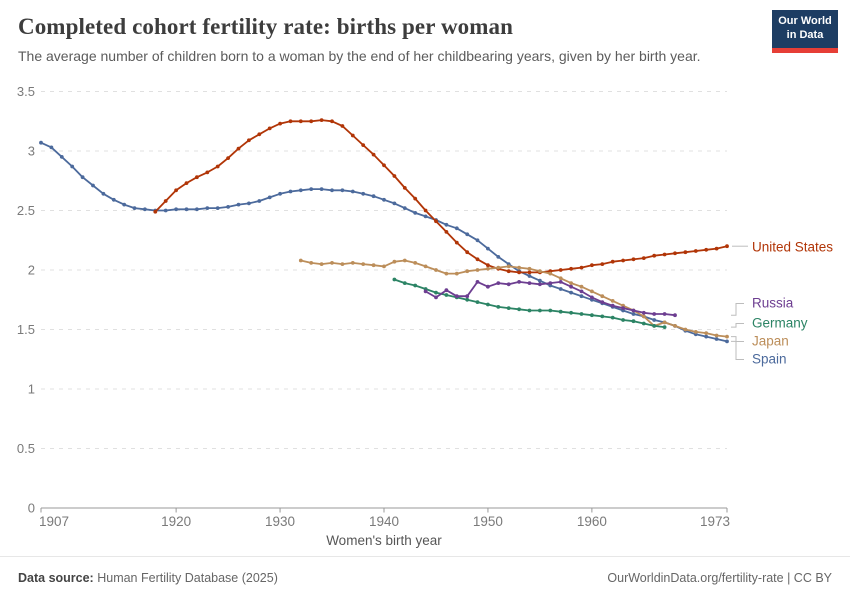  What do you see at coordinates (54, 521) in the screenshot?
I see `x-axis-tick-label: 1907` at bounding box center [54, 521].